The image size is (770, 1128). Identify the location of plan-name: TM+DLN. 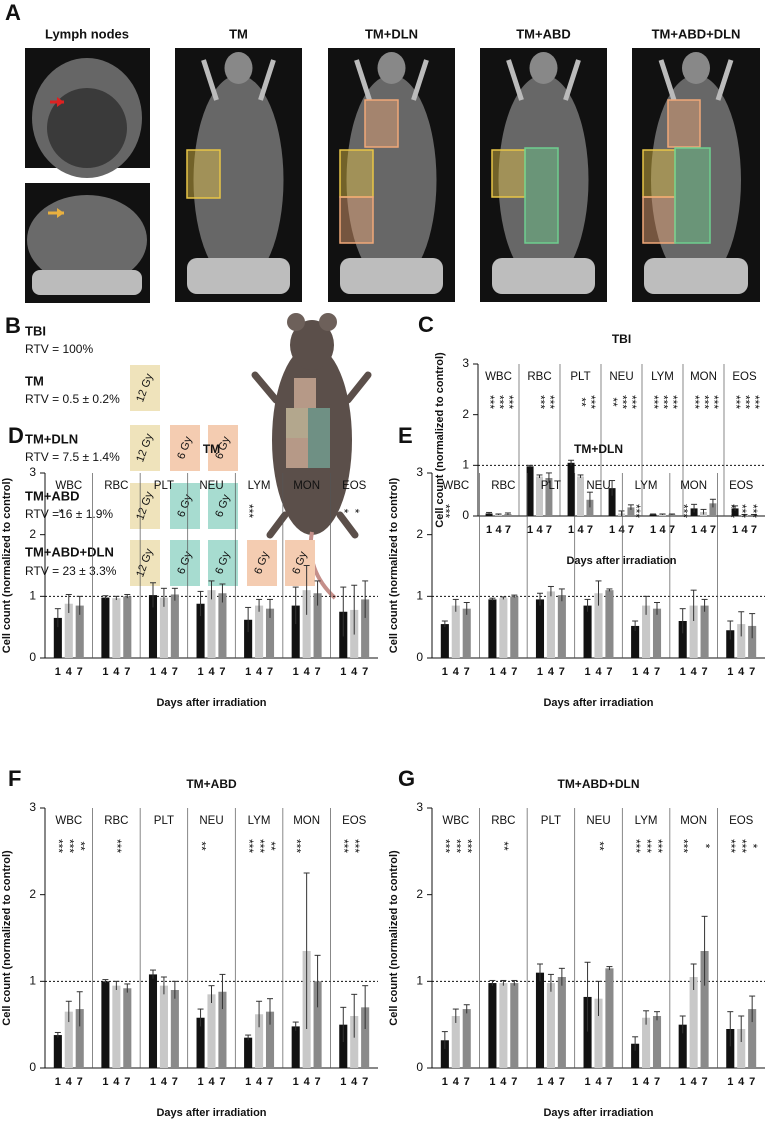
(51, 438).